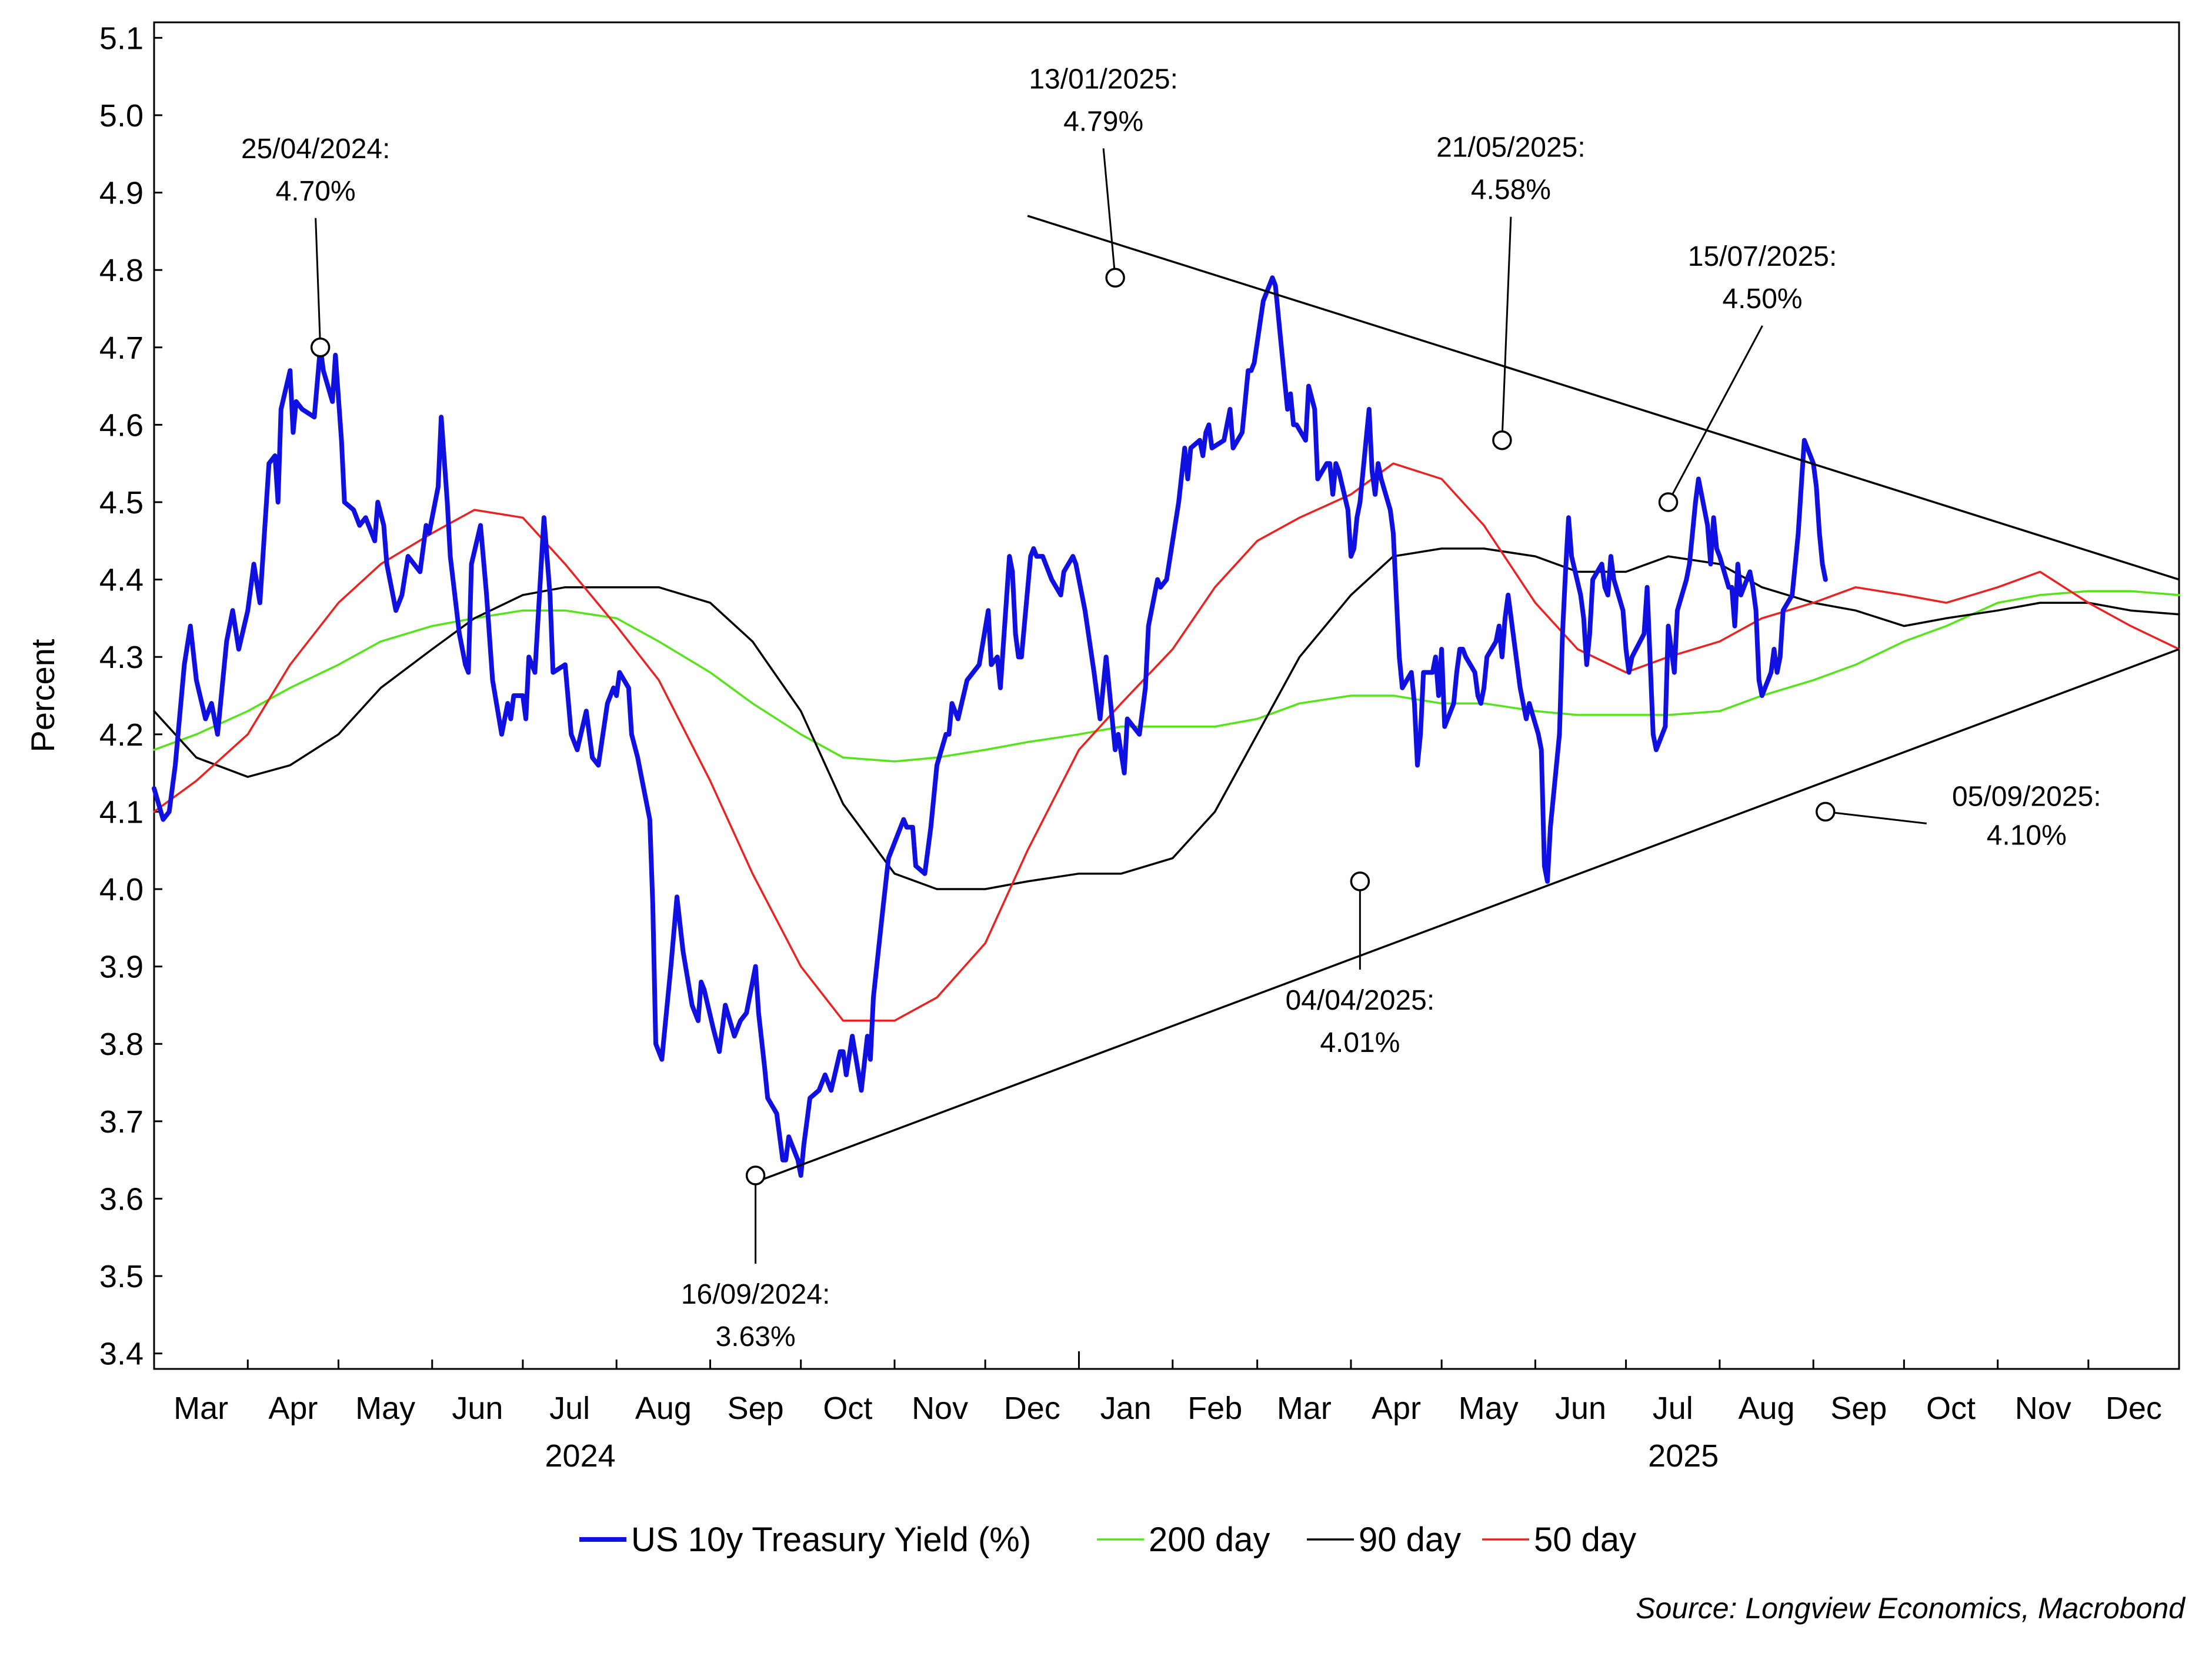  I want to click on y-tick-label: 4.6, so click(121, 425).